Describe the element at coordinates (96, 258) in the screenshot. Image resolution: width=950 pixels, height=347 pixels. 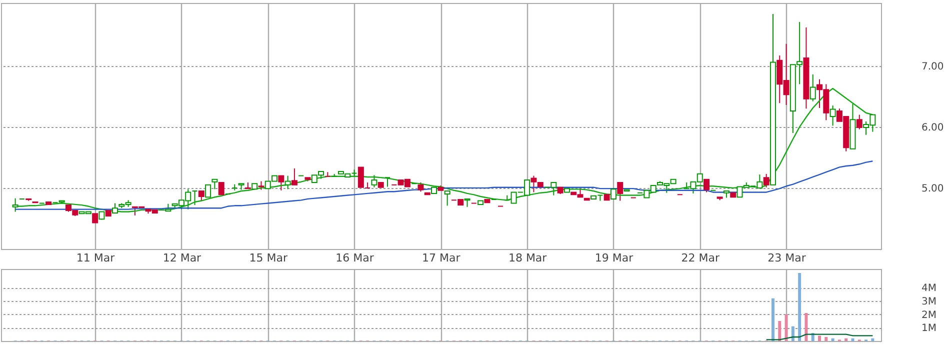
I see `x-tick-label: 11 Mar` at that location.